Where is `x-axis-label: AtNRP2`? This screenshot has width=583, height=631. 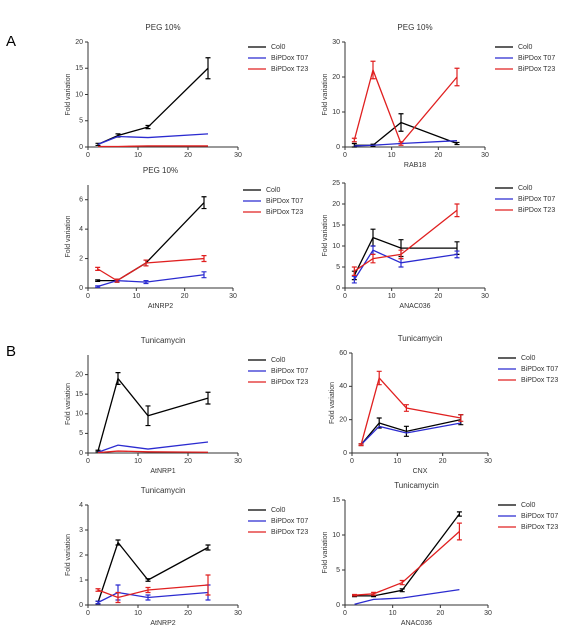
x-axis-label: AtNRP2 is located at coordinates (162, 623).